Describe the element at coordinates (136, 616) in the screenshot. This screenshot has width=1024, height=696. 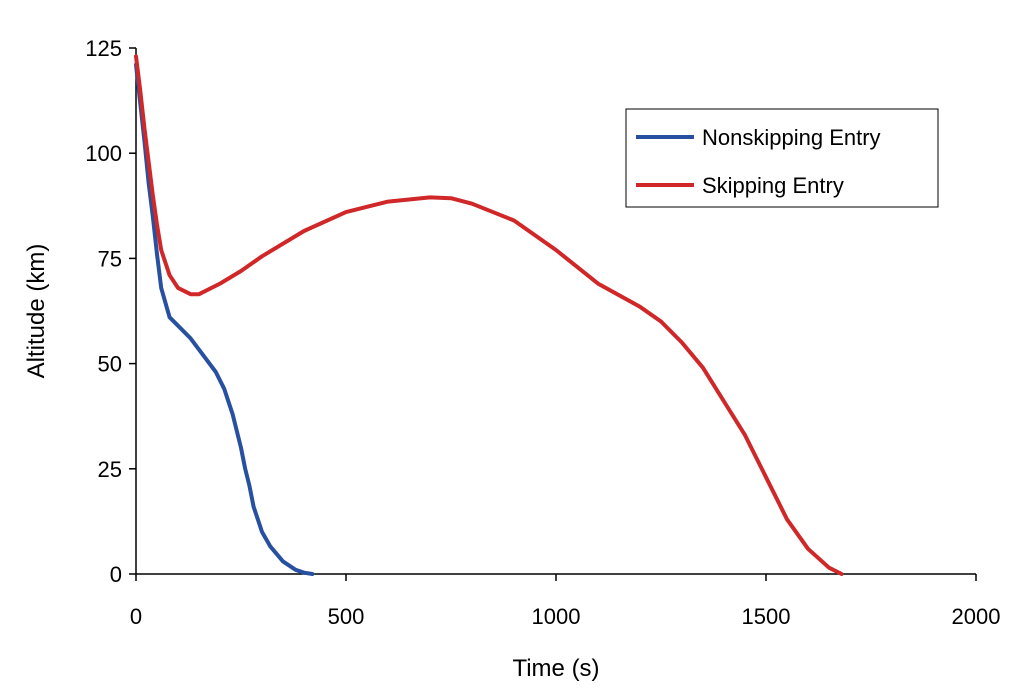
I see `x-tick-label: 0` at that location.